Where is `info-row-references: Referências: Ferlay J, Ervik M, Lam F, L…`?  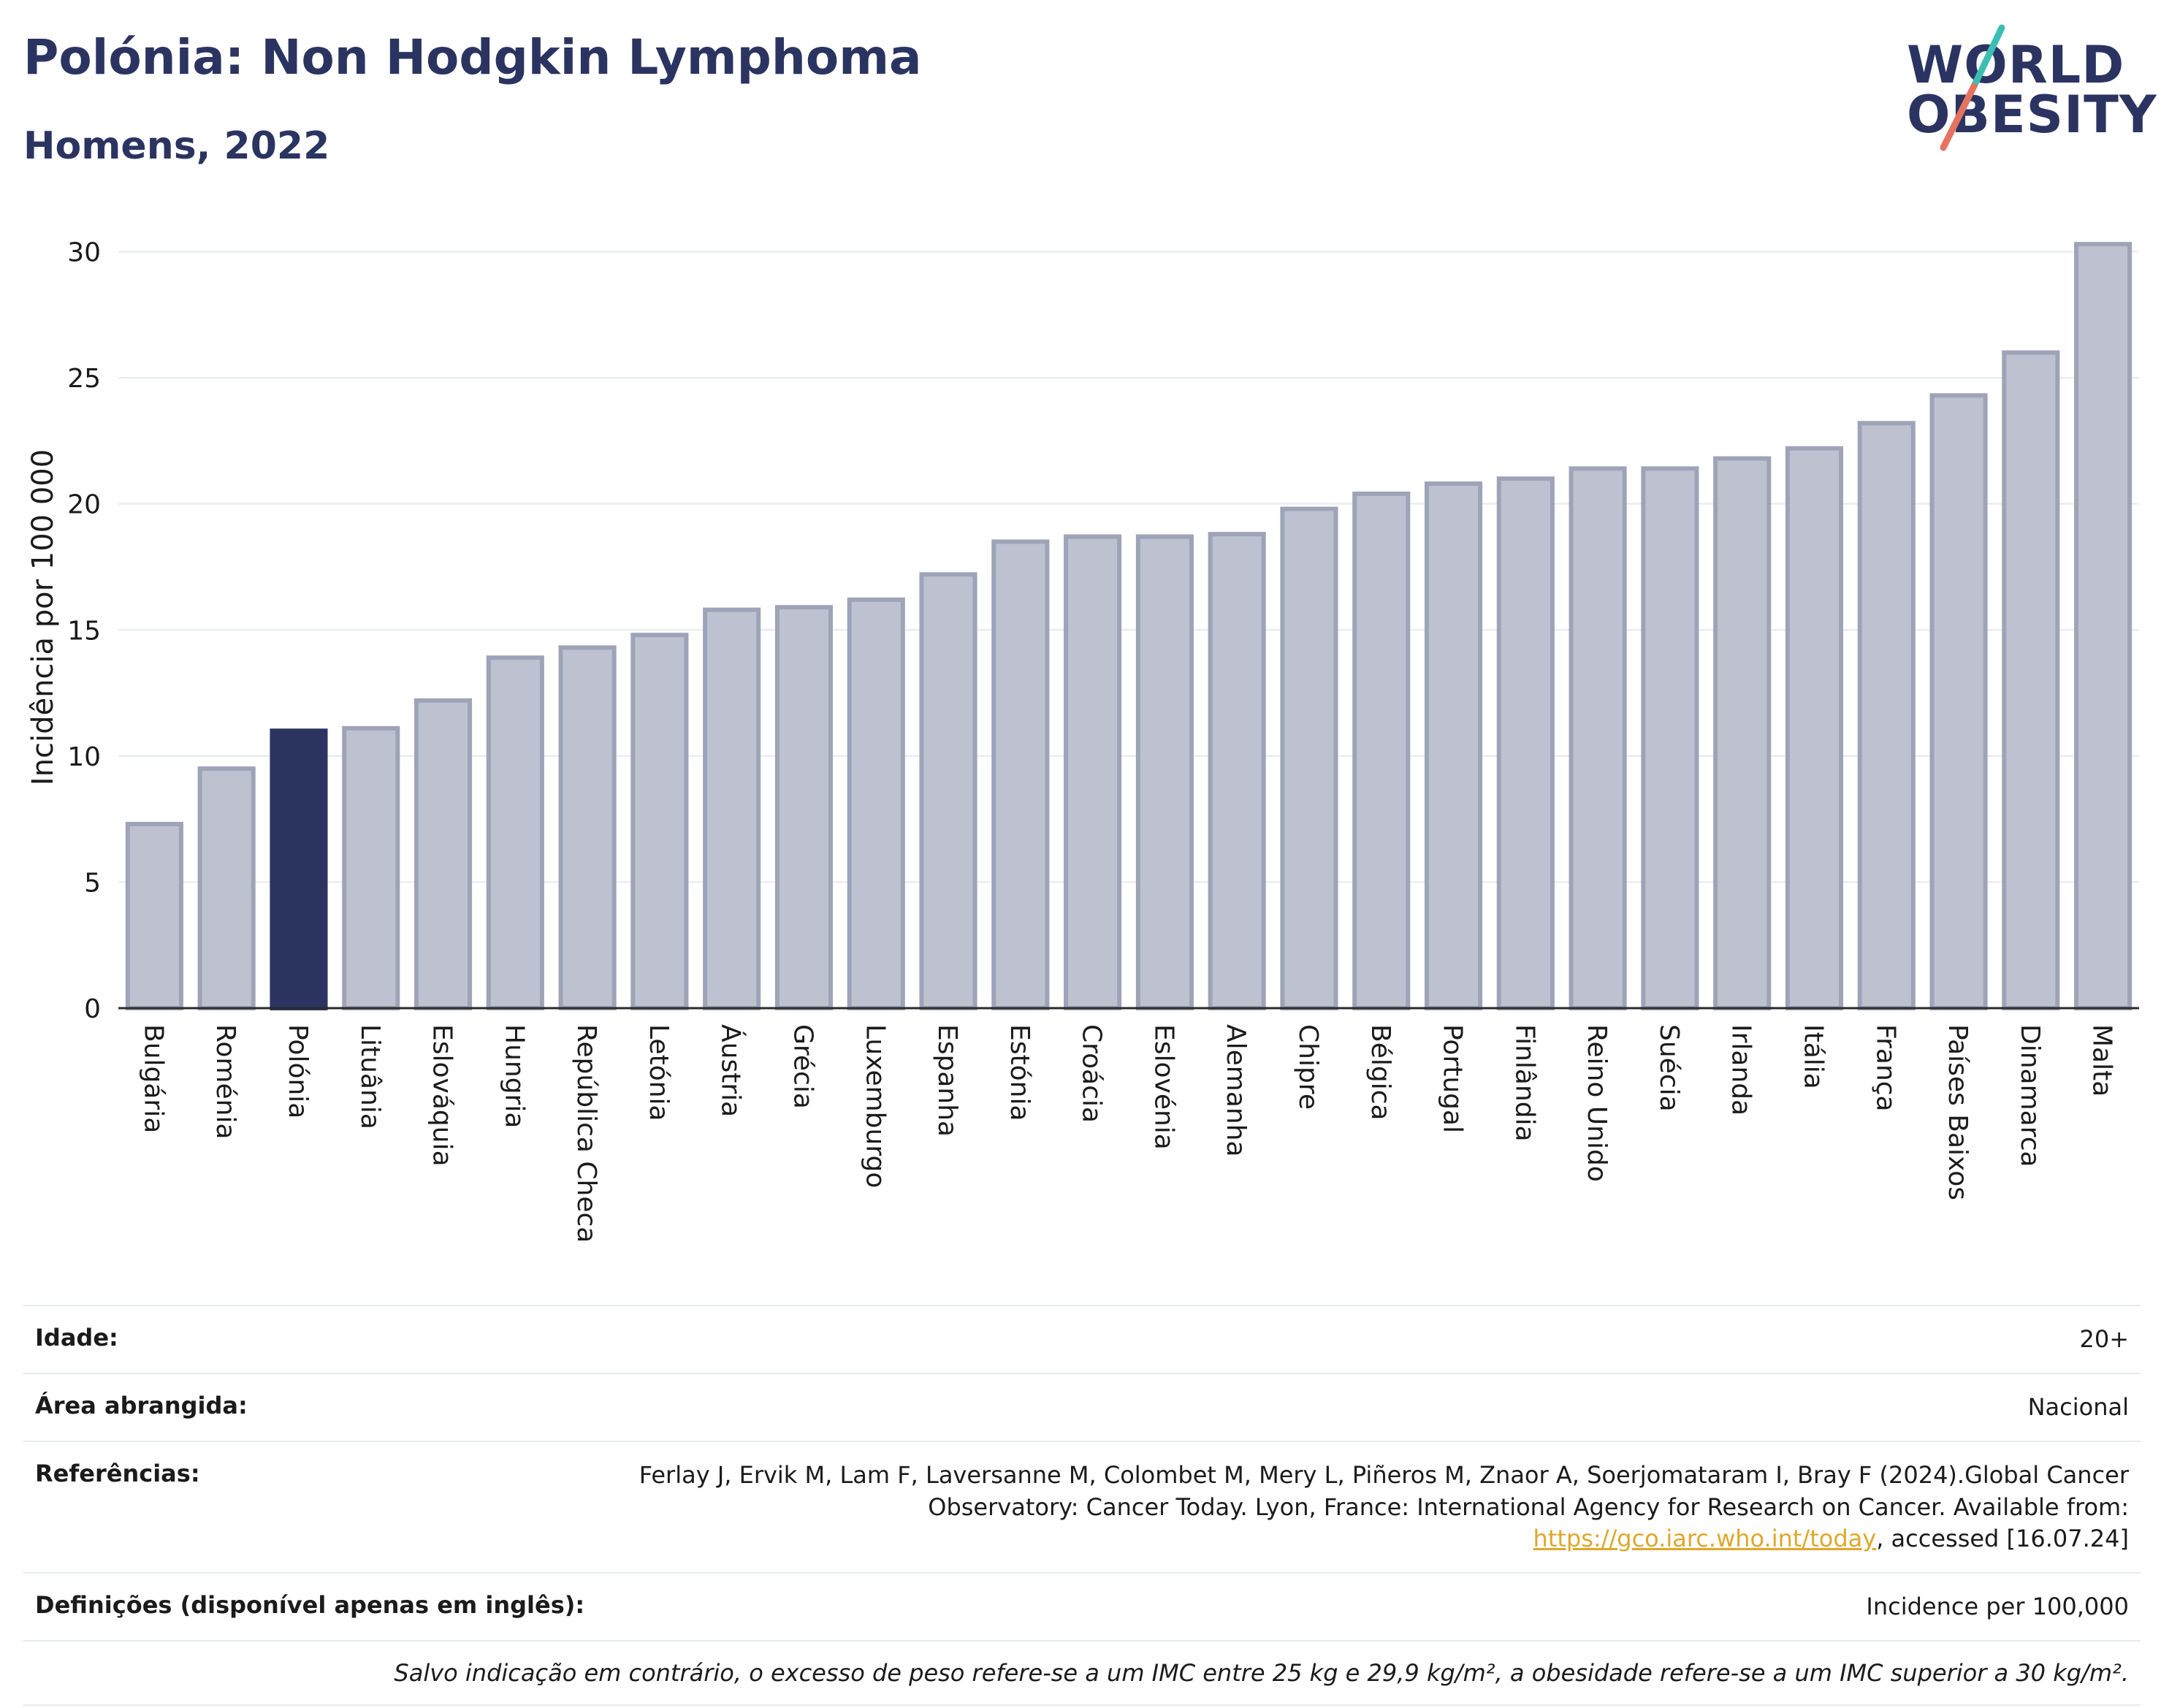
info-row-references: Referências: Ferlay J, Ervik M, Lam F, L… is located at coordinates (1082, 1506).